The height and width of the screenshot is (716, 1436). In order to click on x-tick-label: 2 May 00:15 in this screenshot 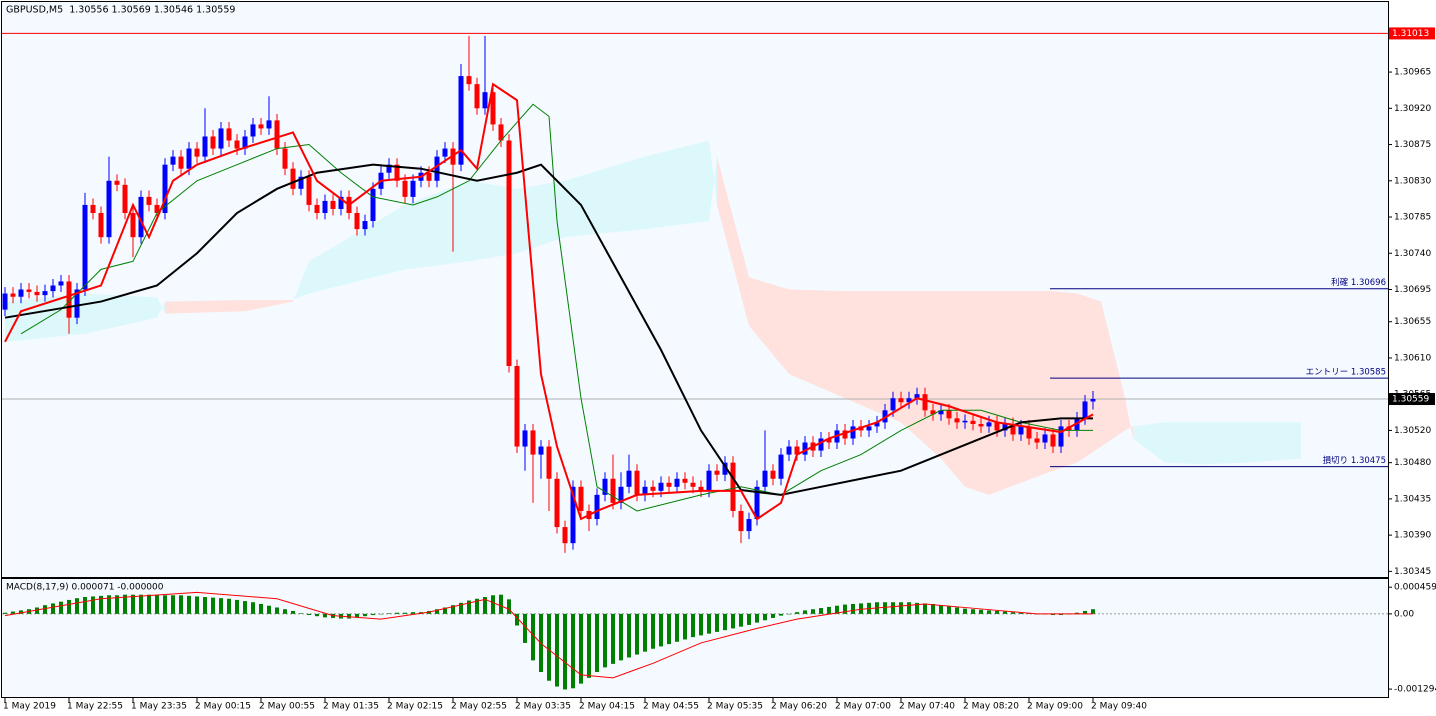, I will do `click(223, 707)`.